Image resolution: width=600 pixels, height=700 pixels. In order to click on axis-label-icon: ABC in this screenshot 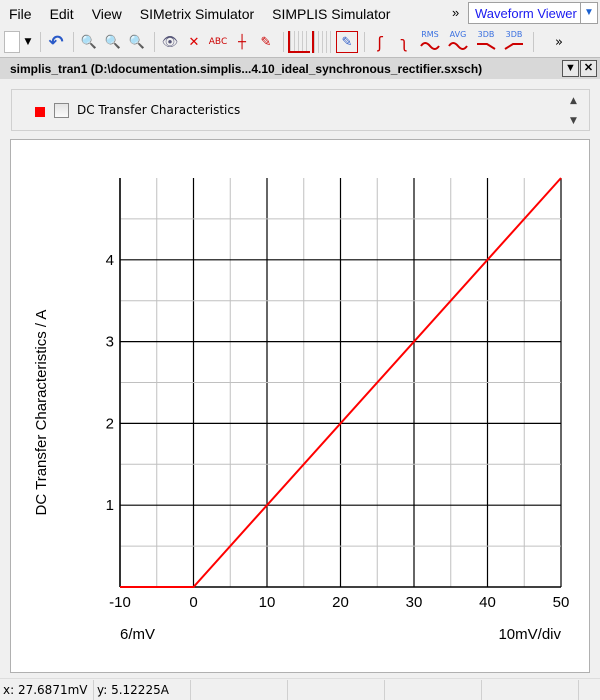, I will do `click(218, 42)`.